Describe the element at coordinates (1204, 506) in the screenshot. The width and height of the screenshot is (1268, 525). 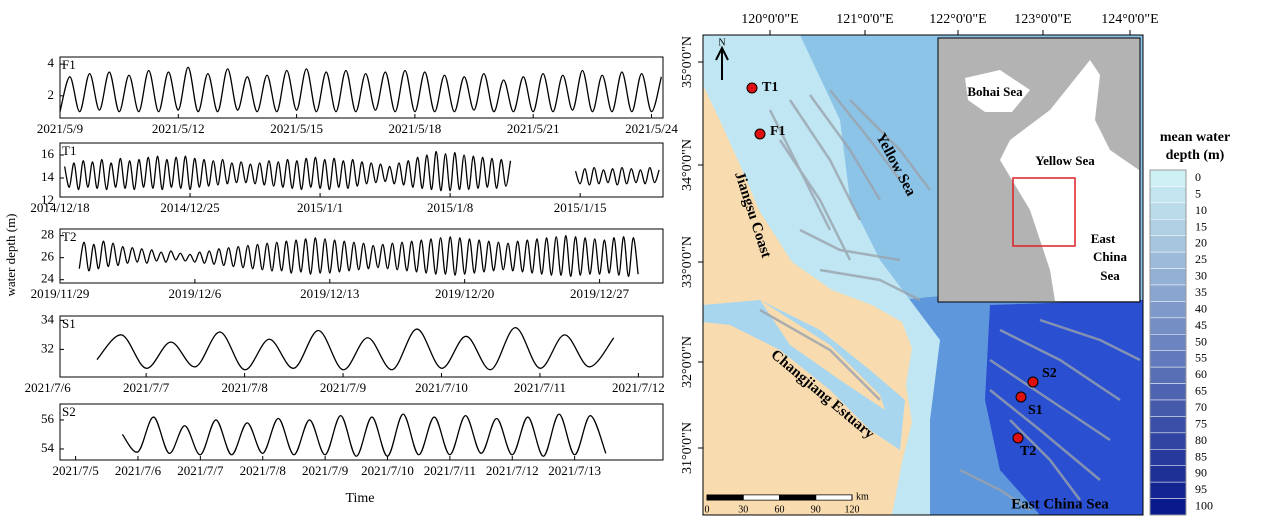
I see `legend-label: 100` at that location.